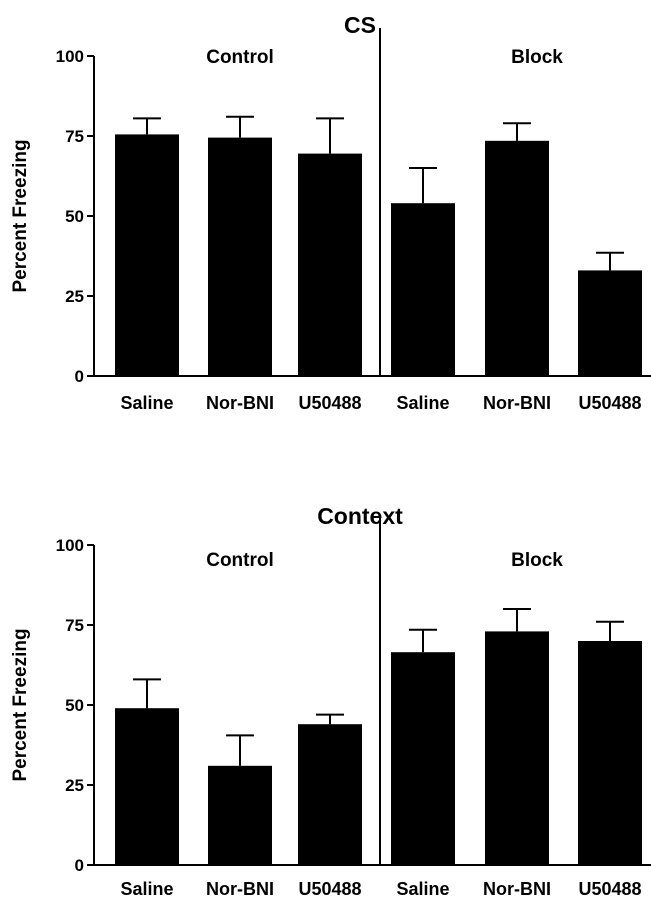 Image resolution: width=651 pixels, height=899 pixels. I want to click on chart-title: Context, so click(360, 516).